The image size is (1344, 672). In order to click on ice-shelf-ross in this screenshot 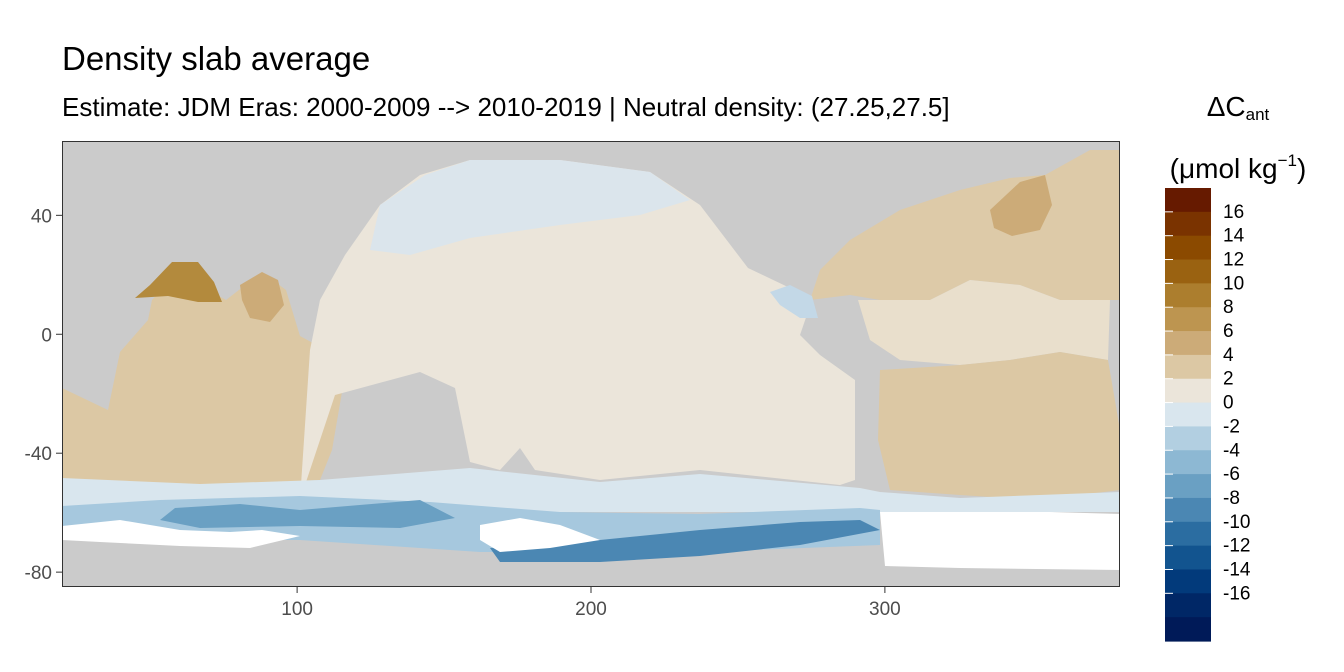, I will do `click(540, 535)`.